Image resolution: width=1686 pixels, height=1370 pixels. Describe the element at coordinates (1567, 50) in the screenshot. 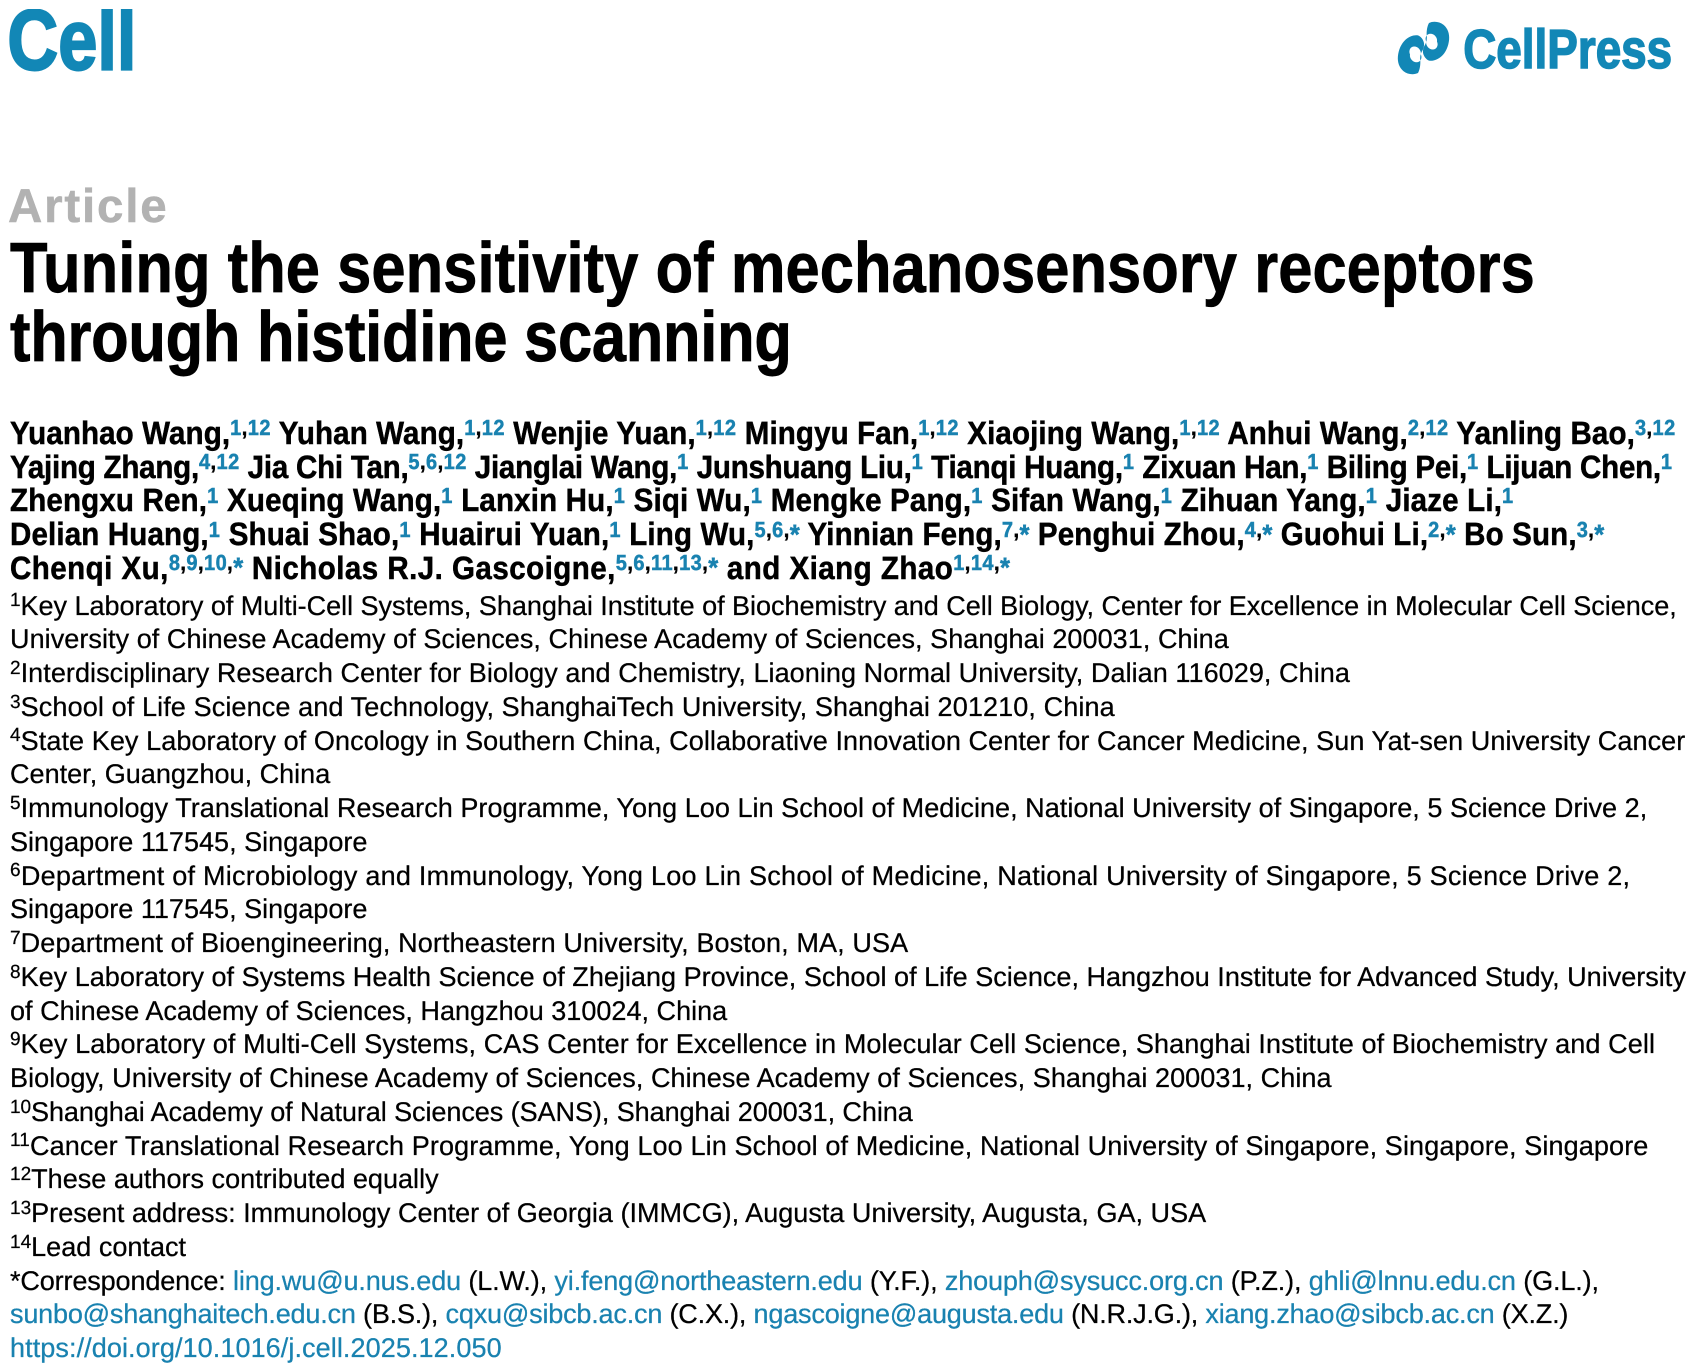

I see `svg-text: CellPress` at that location.